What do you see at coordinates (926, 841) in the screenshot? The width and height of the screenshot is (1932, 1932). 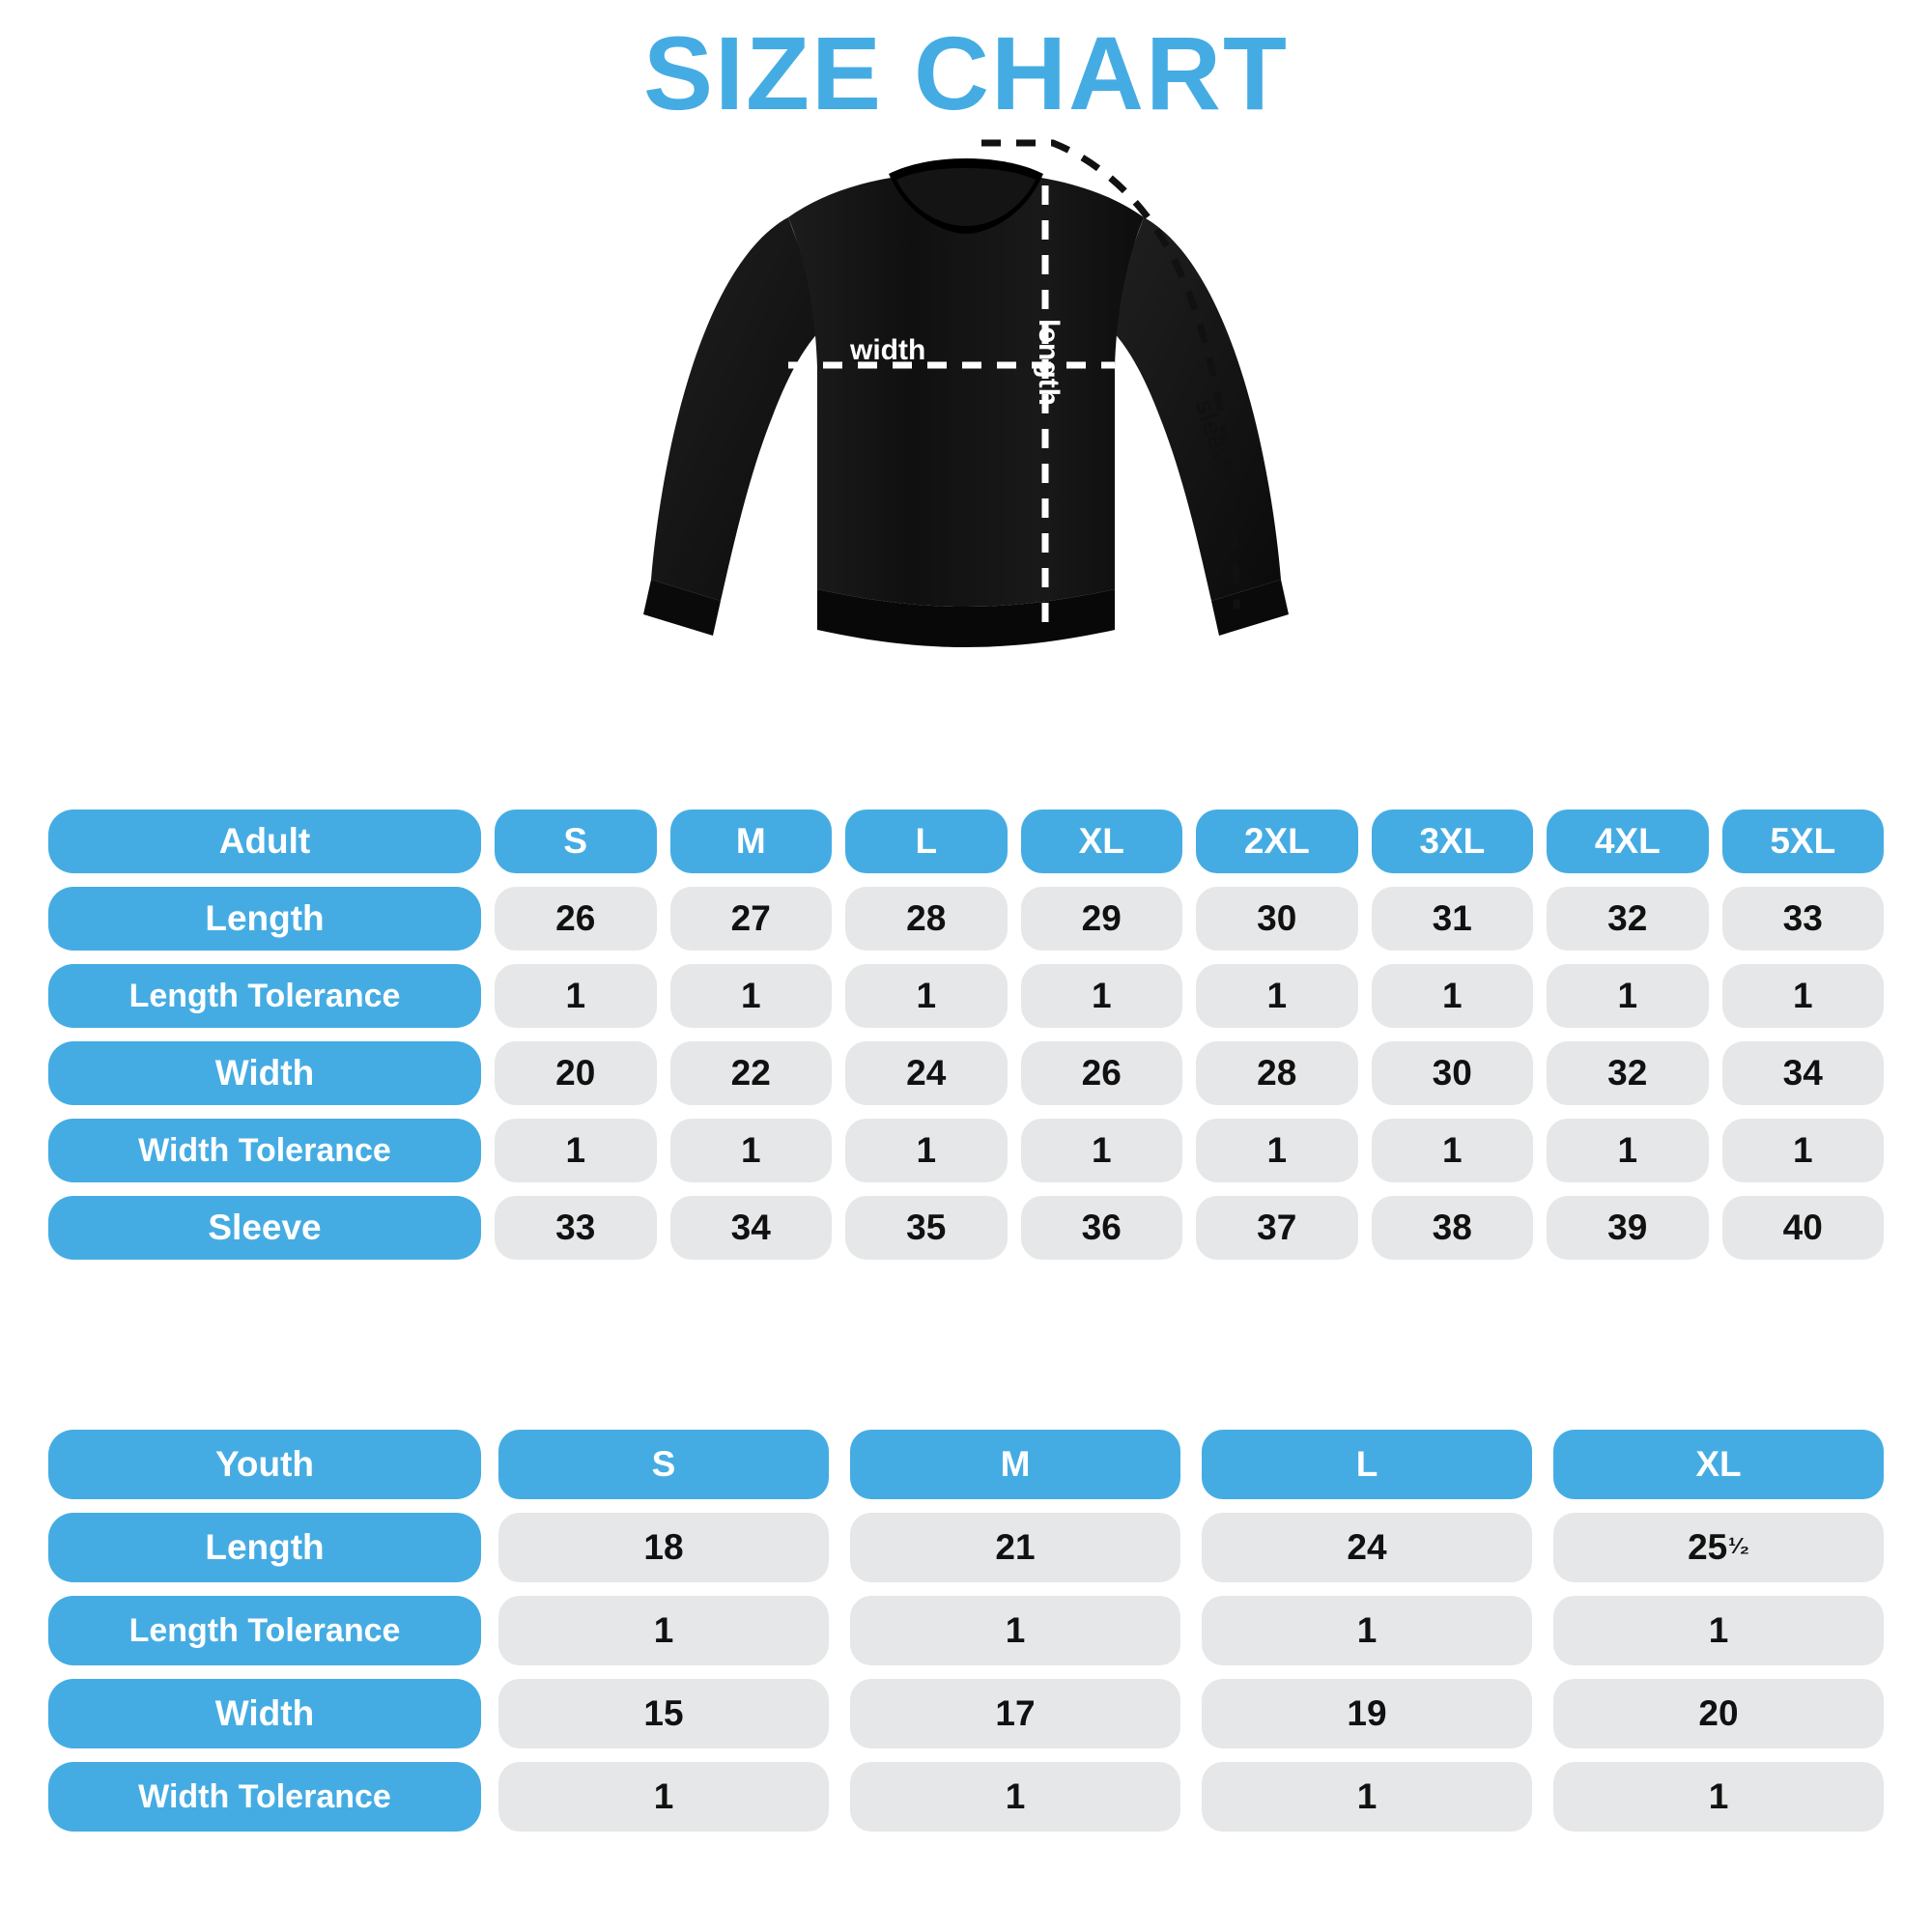 I see `adult-column-header-l: L` at bounding box center [926, 841].